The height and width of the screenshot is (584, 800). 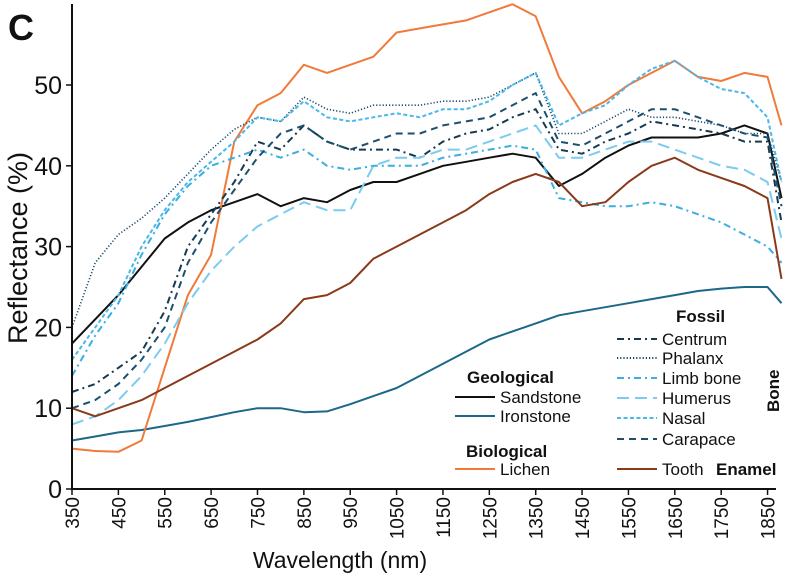 What do you see at coordinates (773, 391) in the screenshot?
I see `legend-bone-label: Bone` at bounding box center [773, 391].